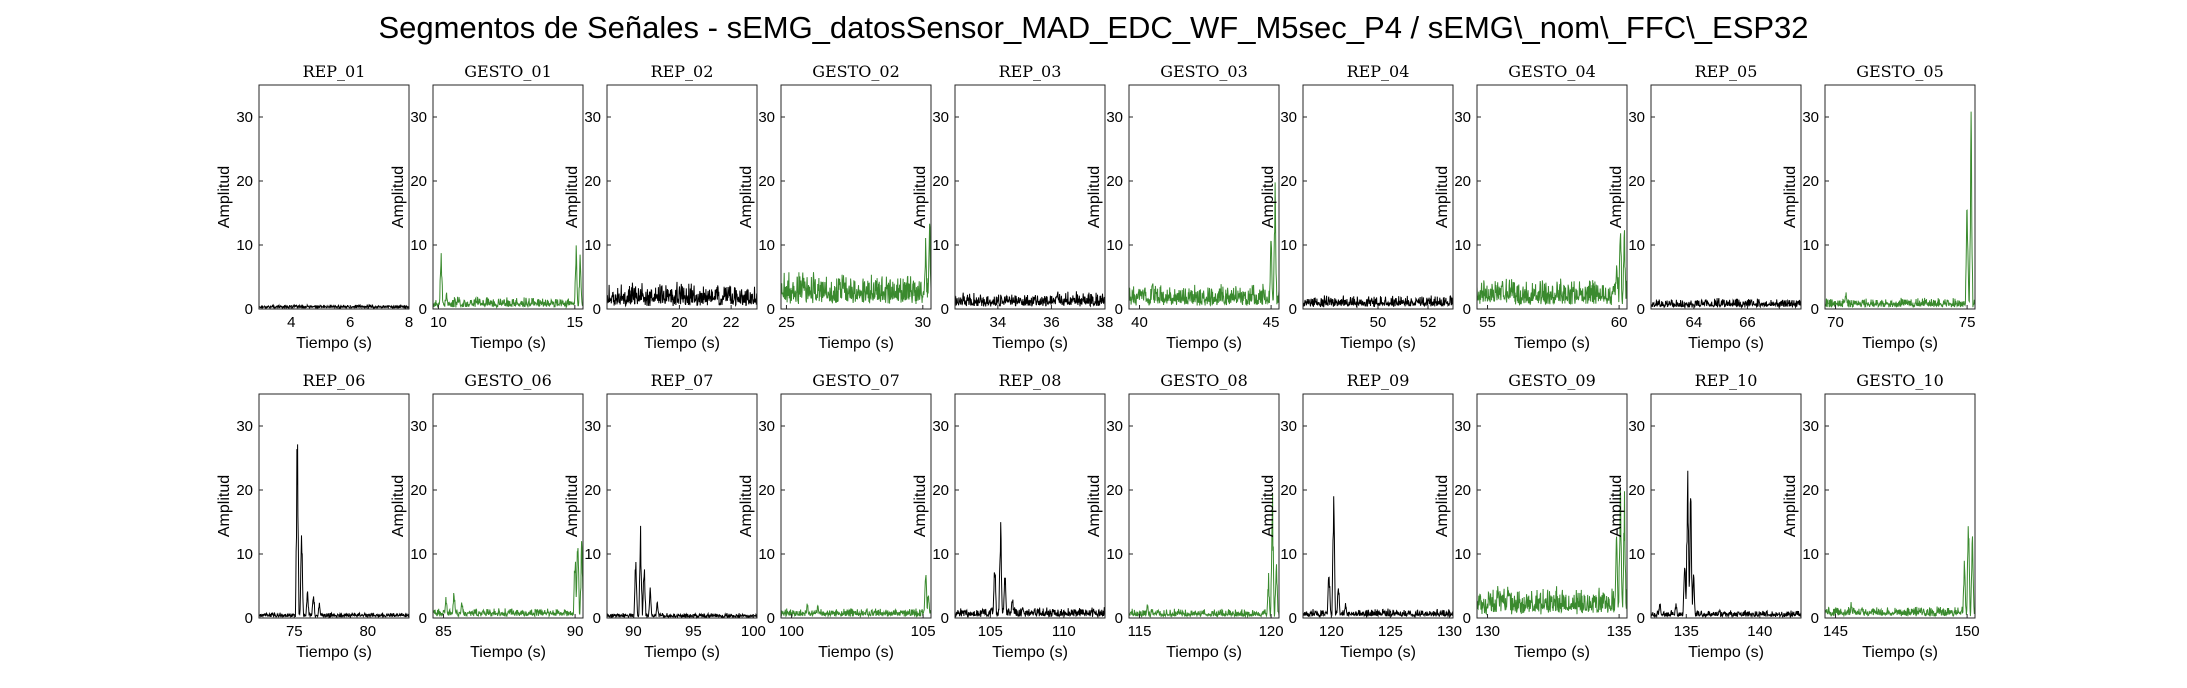 This screenshot has height=688, width=2187. I want to click on x-tick-label: 45, so click(1271, 322).